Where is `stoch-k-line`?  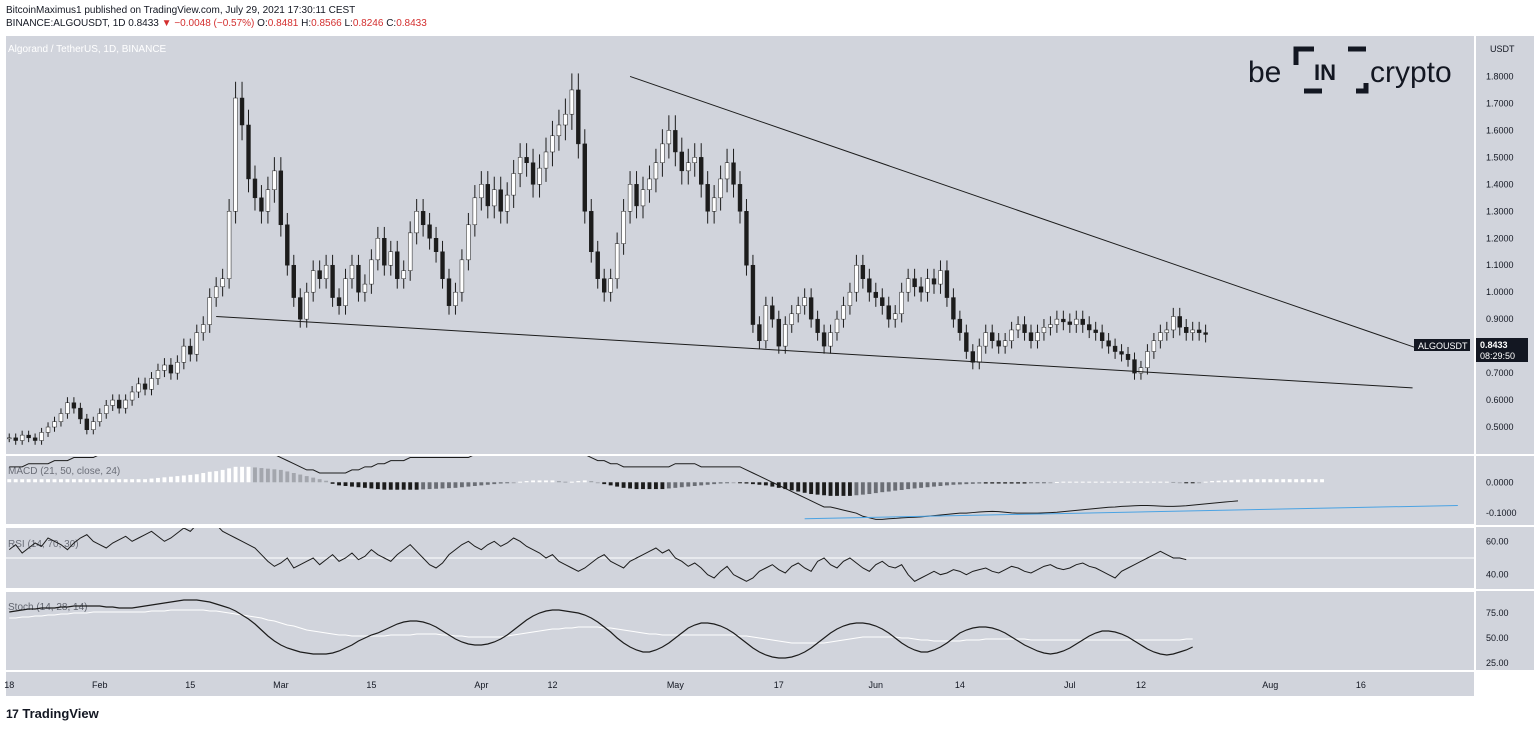 stoch-k-line is located at coordinates (601, 629).